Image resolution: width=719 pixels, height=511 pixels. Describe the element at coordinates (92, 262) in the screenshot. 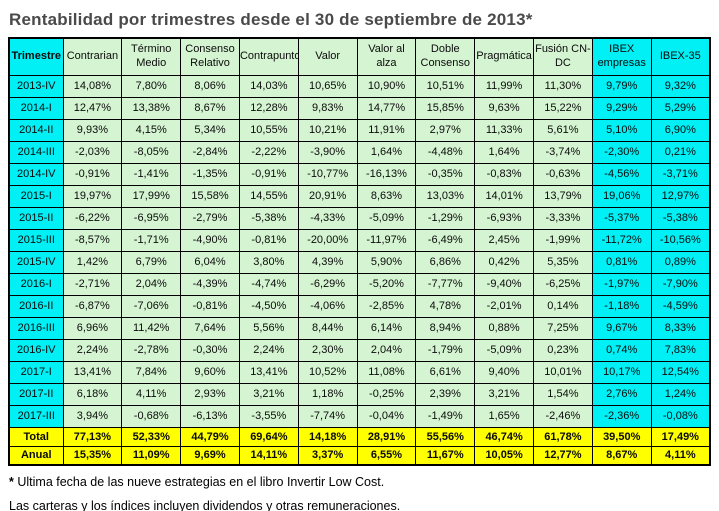

I see `value-cell: 1,42%` at that location.